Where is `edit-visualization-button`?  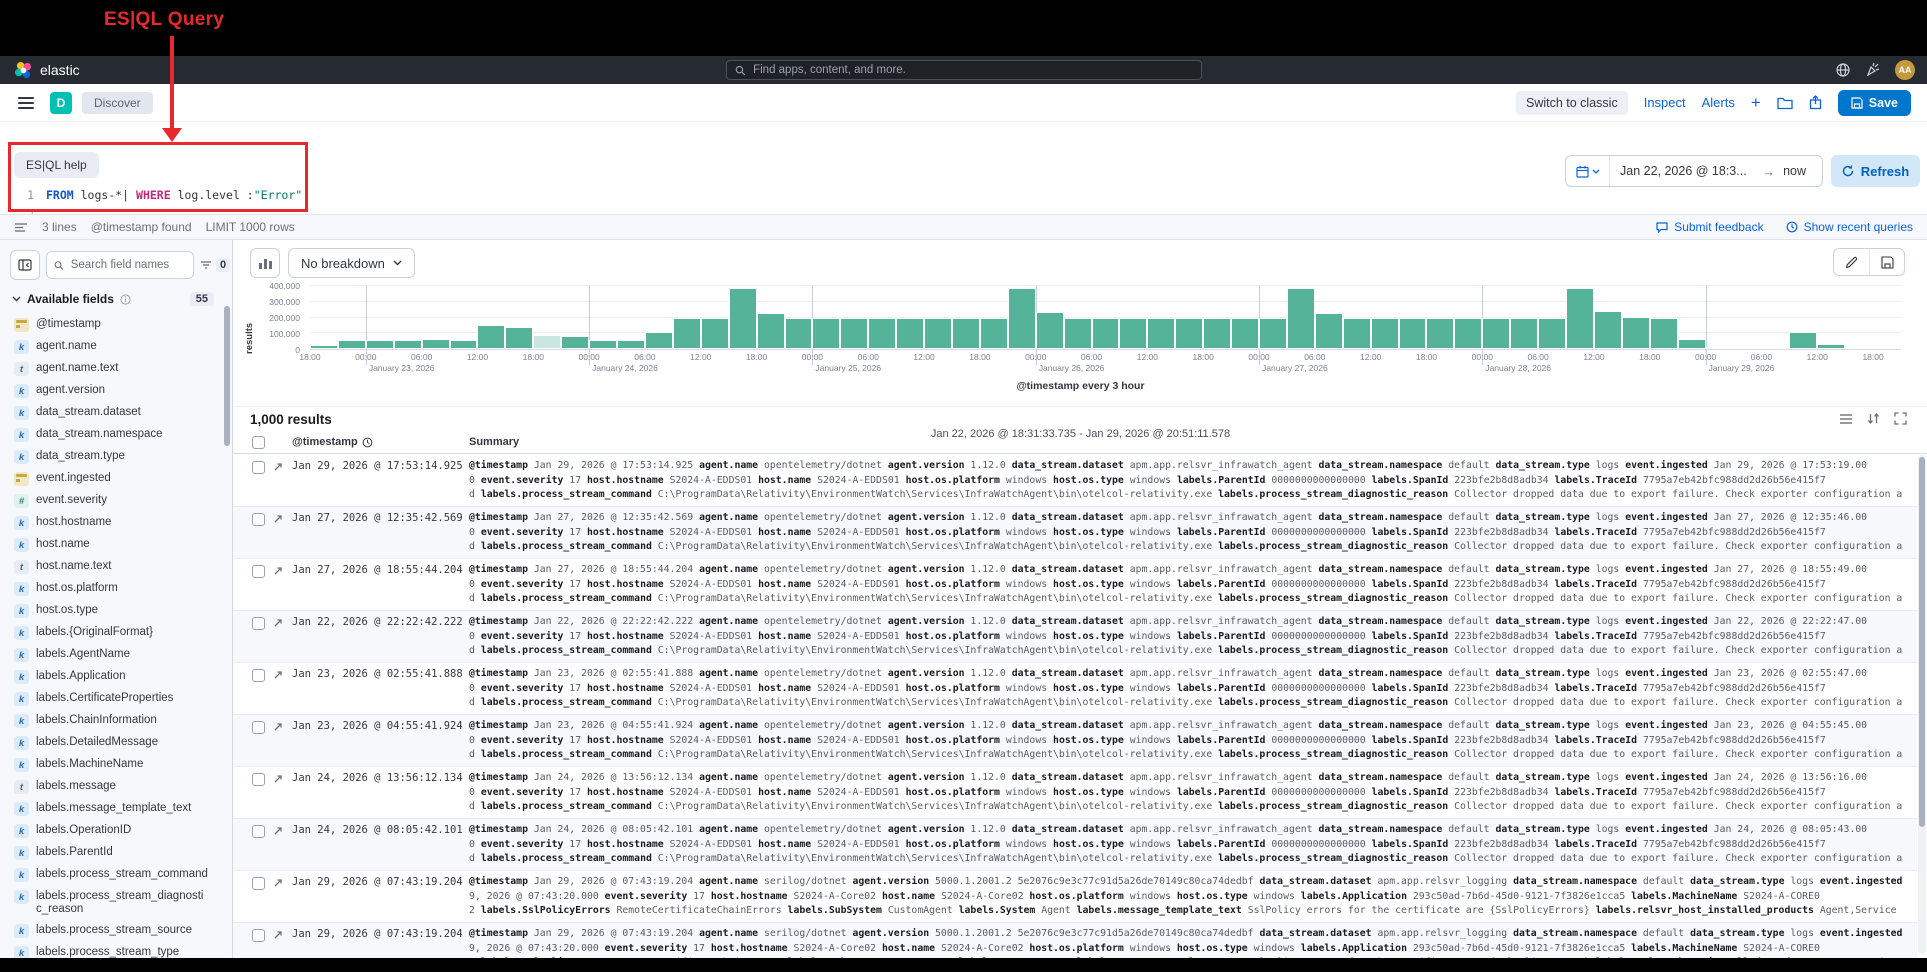
edit-visualization-button is located at coordinates (1851, 262).